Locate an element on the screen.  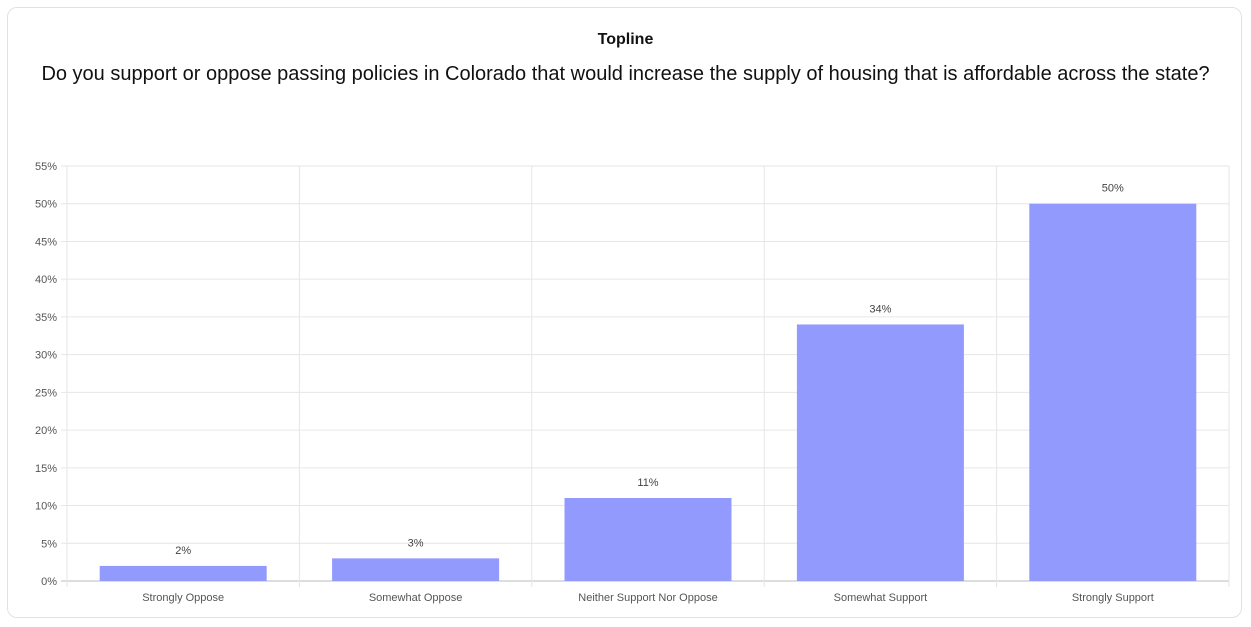
bar-value-label: 34% is located at coordinates (880, 309).